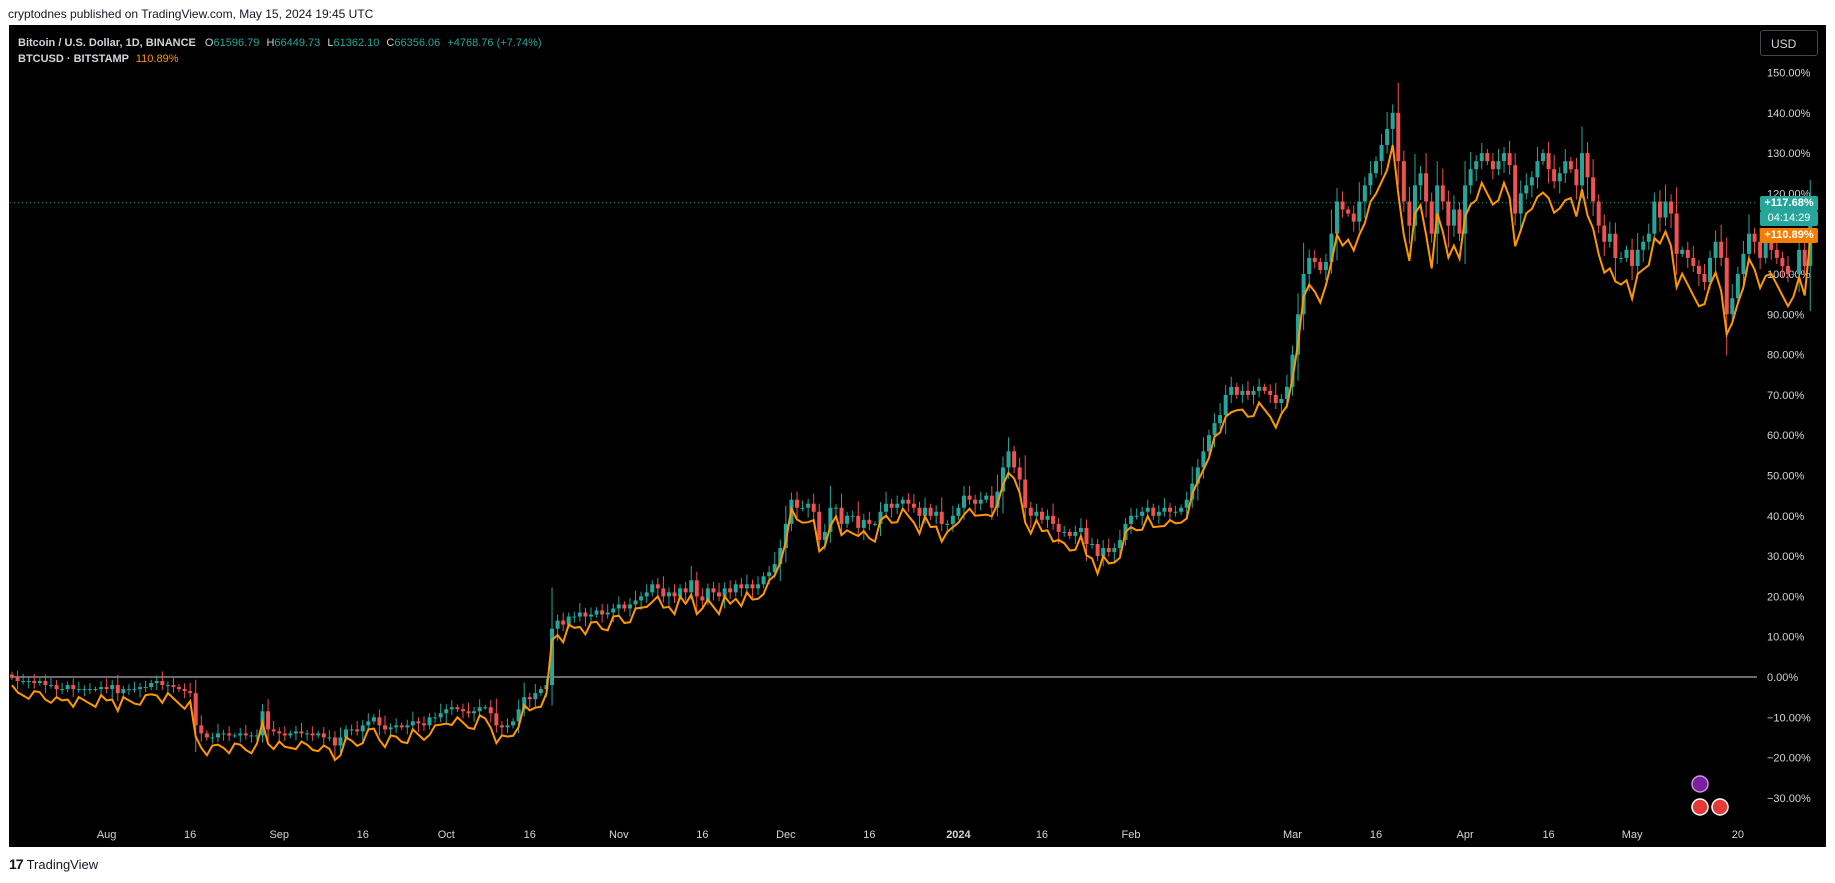  I want to click on compare-symbol: BTCUSD · BITSTAMP, so click(73, 59).